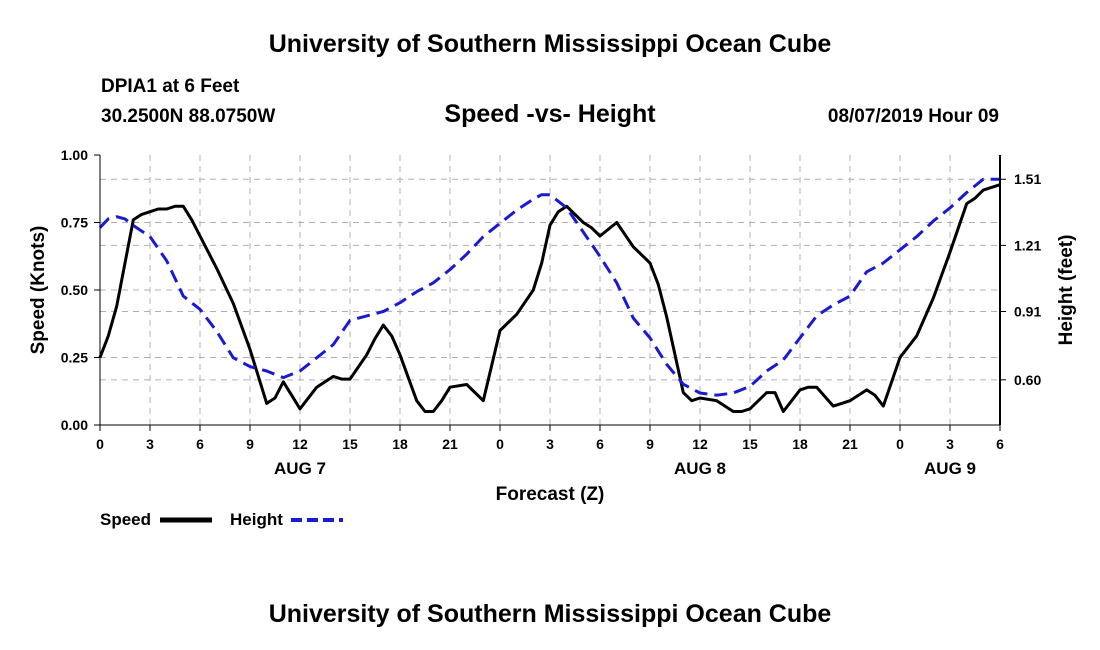  I want to click on day-label: AUG 7, so click(300, 468).